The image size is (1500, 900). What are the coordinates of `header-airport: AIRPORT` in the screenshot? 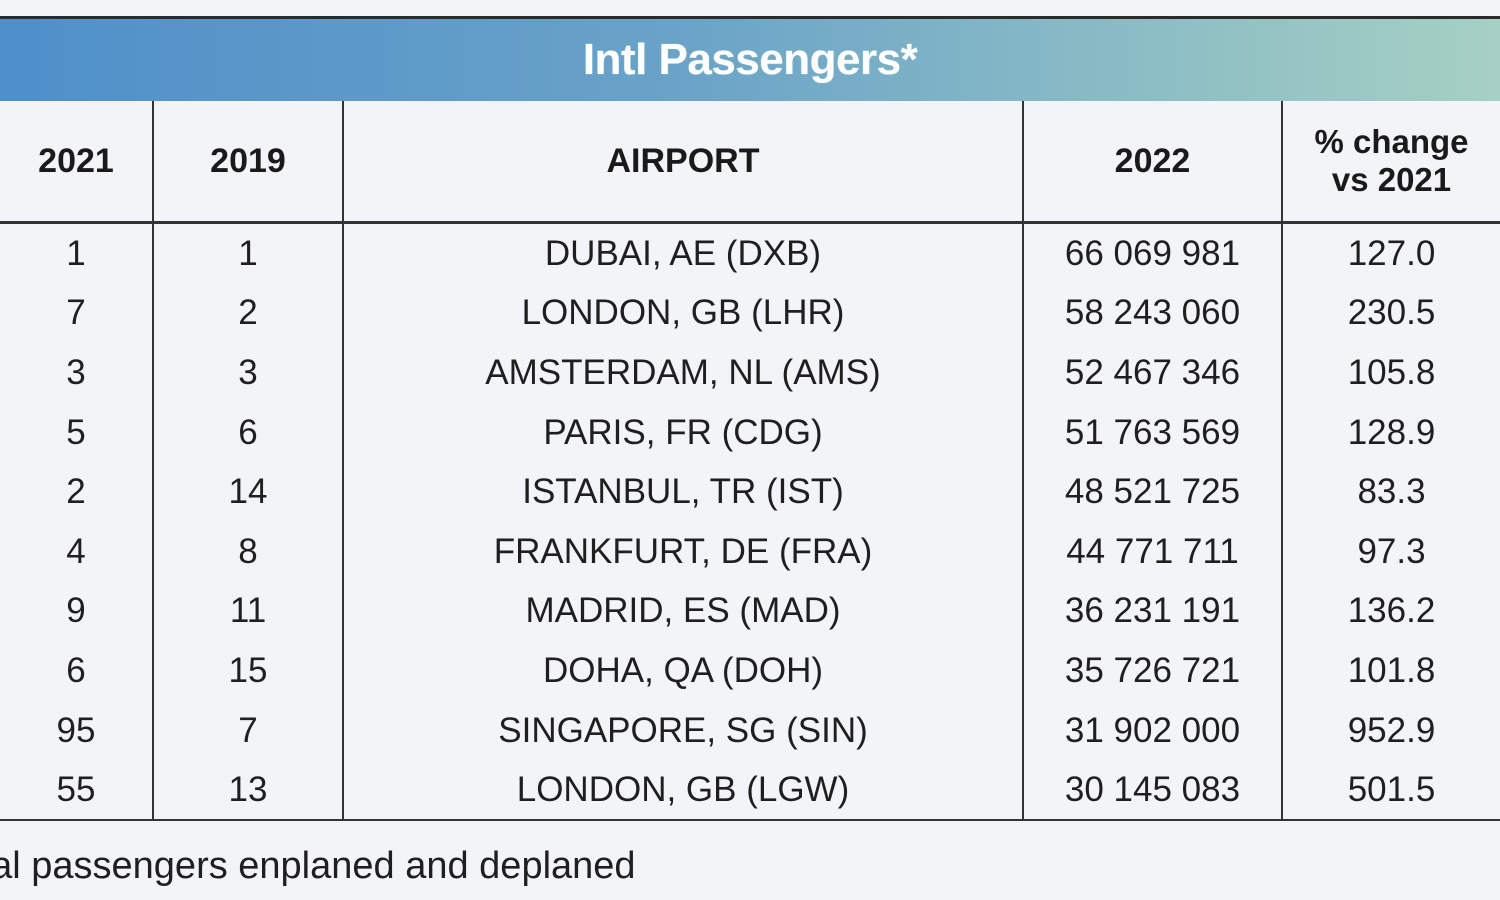 It's located at (683, 161).